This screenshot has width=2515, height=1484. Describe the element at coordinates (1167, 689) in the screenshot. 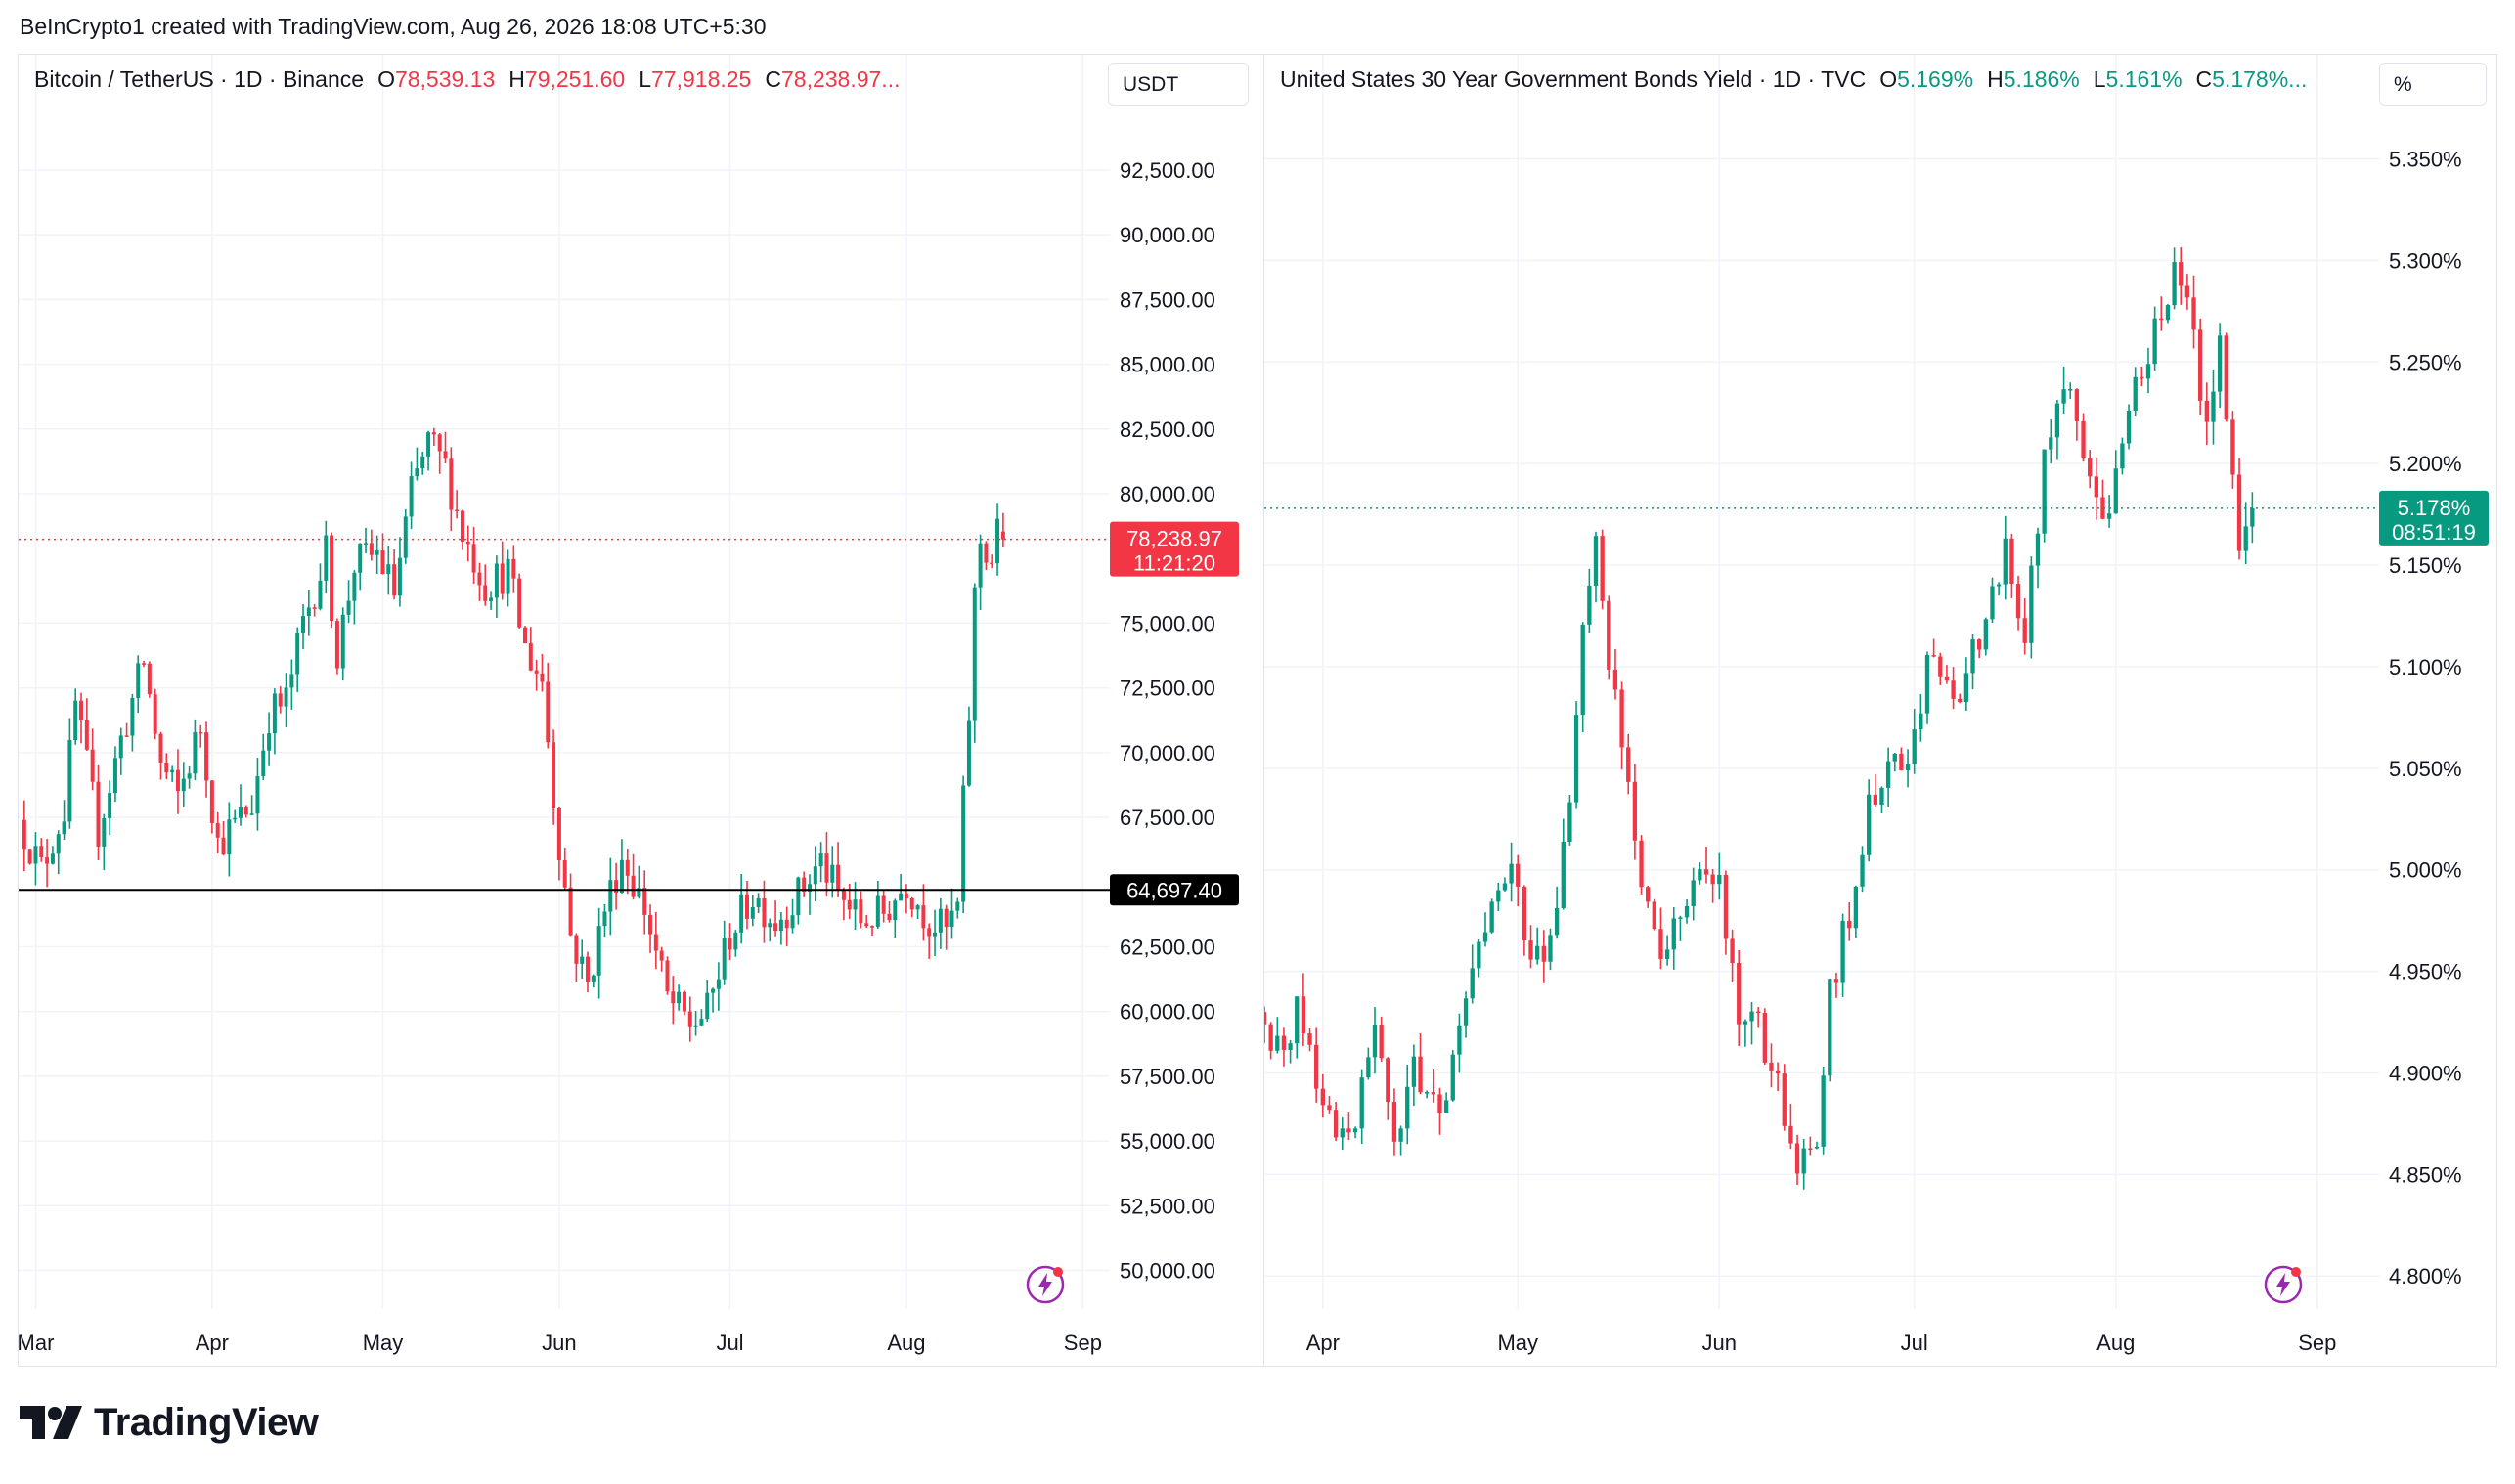

I see `btc-y-tick-label: 72,500.00` at that location.